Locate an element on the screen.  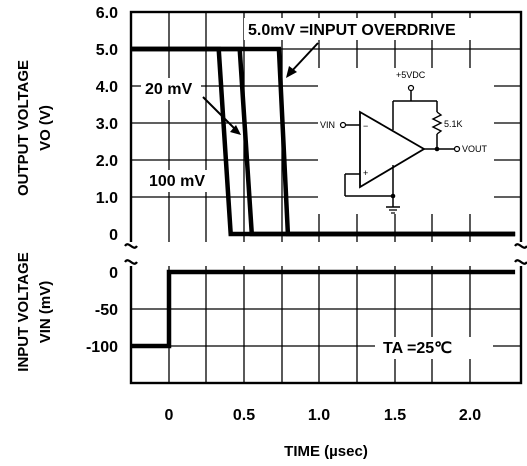
annotation-100mv: 100 mV is located at coordinates (177, 181).